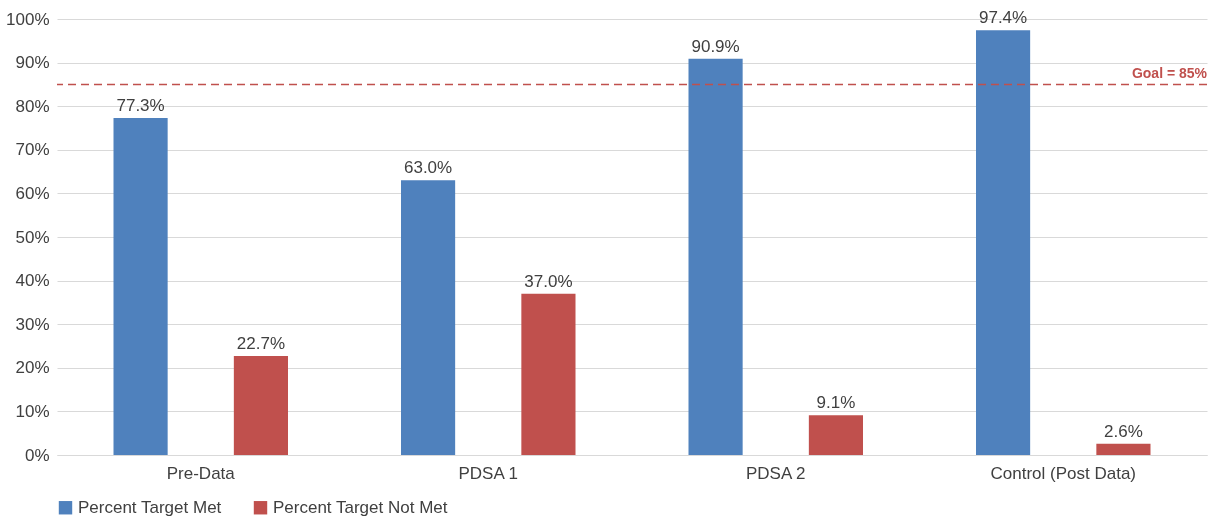 This screenshot has height=521, width=1213. What do you see at coordinates (360, 507) in the screenshot?
I see `legend-label: Percent Target Not Met` at bounding box center [360, 507].